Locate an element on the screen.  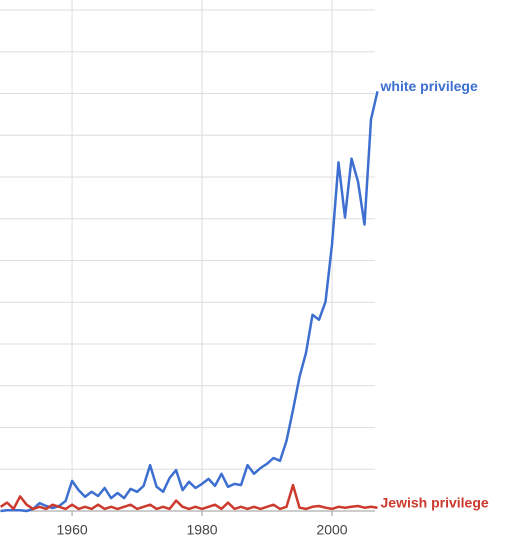
series-label: white privilege is located at coordinates (429, 86).